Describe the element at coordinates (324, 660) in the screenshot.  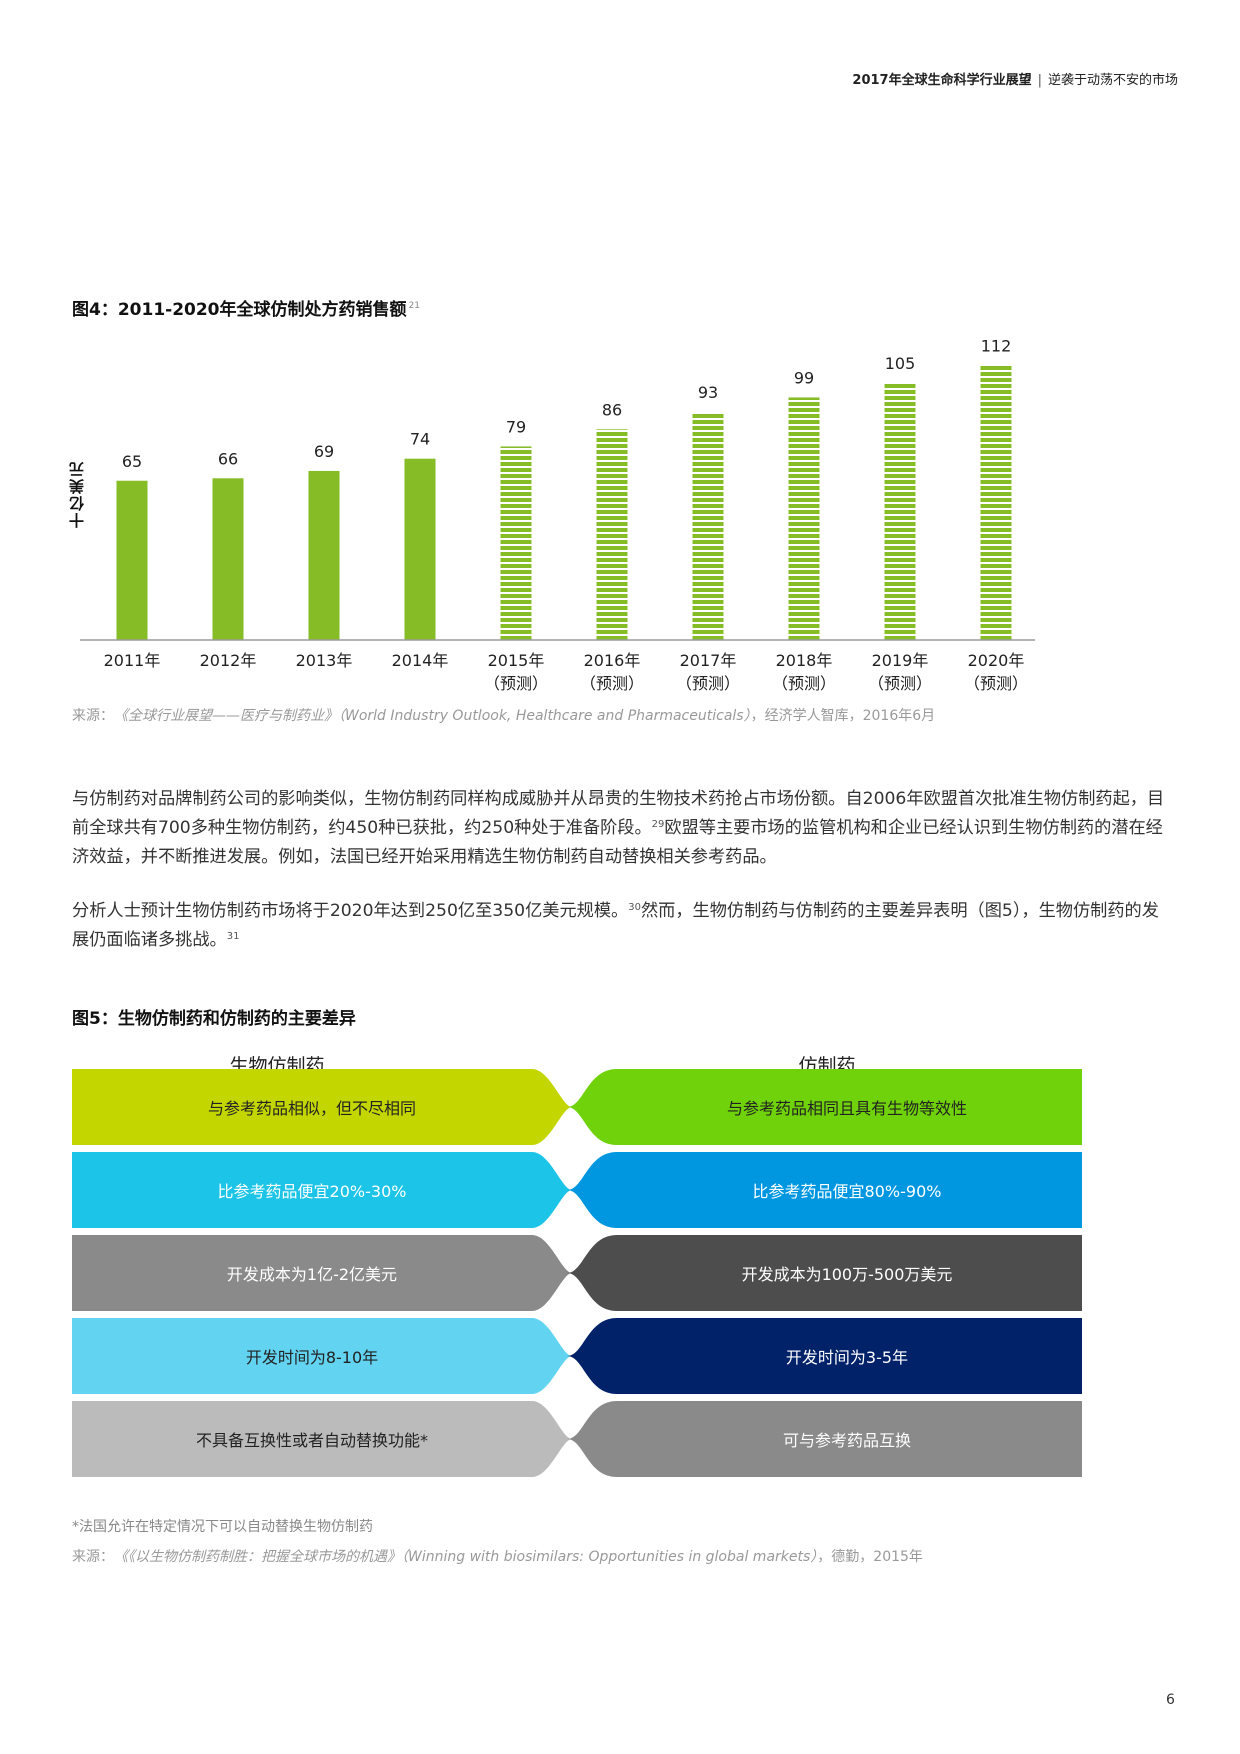
I see `x-tick-label-2: 2013年` at that location.